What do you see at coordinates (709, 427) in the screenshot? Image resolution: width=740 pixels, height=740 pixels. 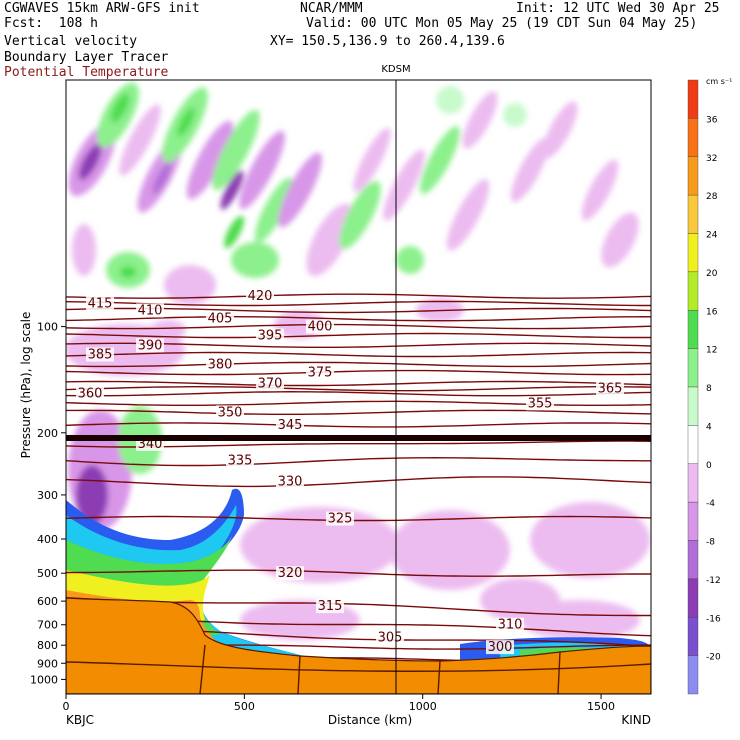 I see `colorbar-label: 4` at bounding box center [709, 427].